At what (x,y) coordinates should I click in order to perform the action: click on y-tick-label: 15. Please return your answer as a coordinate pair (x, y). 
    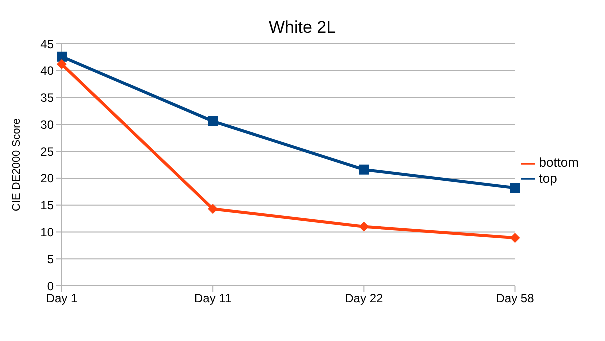
    Looking at the image, I should click on (47, 205).